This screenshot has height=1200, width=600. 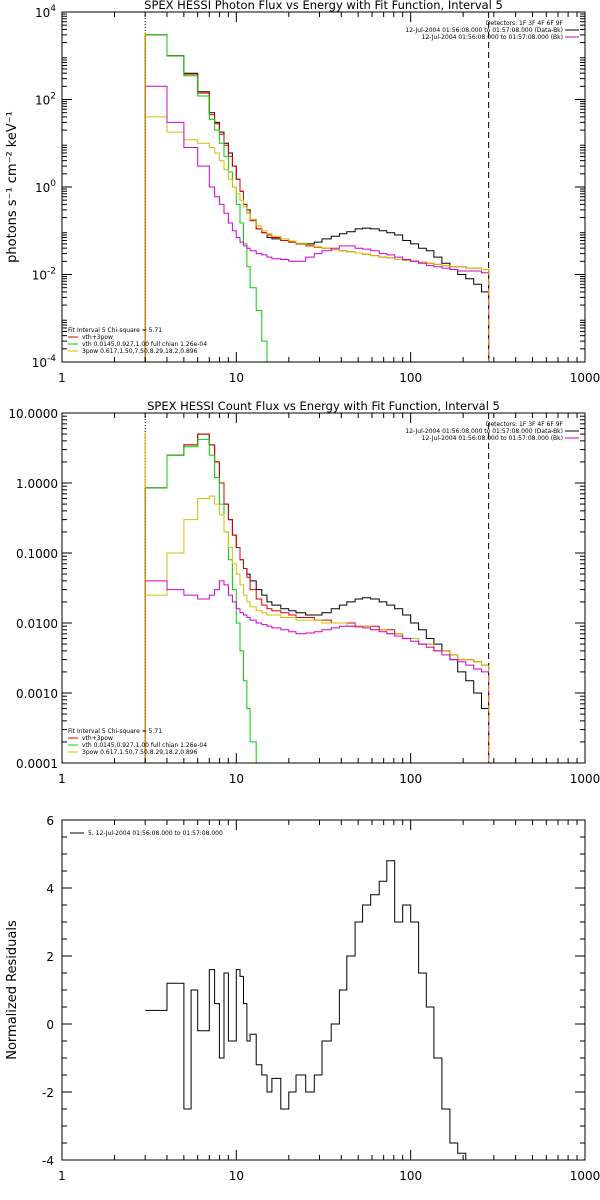 What do you see at coordinates (50, 889) in the screenshot?
I see `y-tick-label: 4` at bounding box center [50, 889].